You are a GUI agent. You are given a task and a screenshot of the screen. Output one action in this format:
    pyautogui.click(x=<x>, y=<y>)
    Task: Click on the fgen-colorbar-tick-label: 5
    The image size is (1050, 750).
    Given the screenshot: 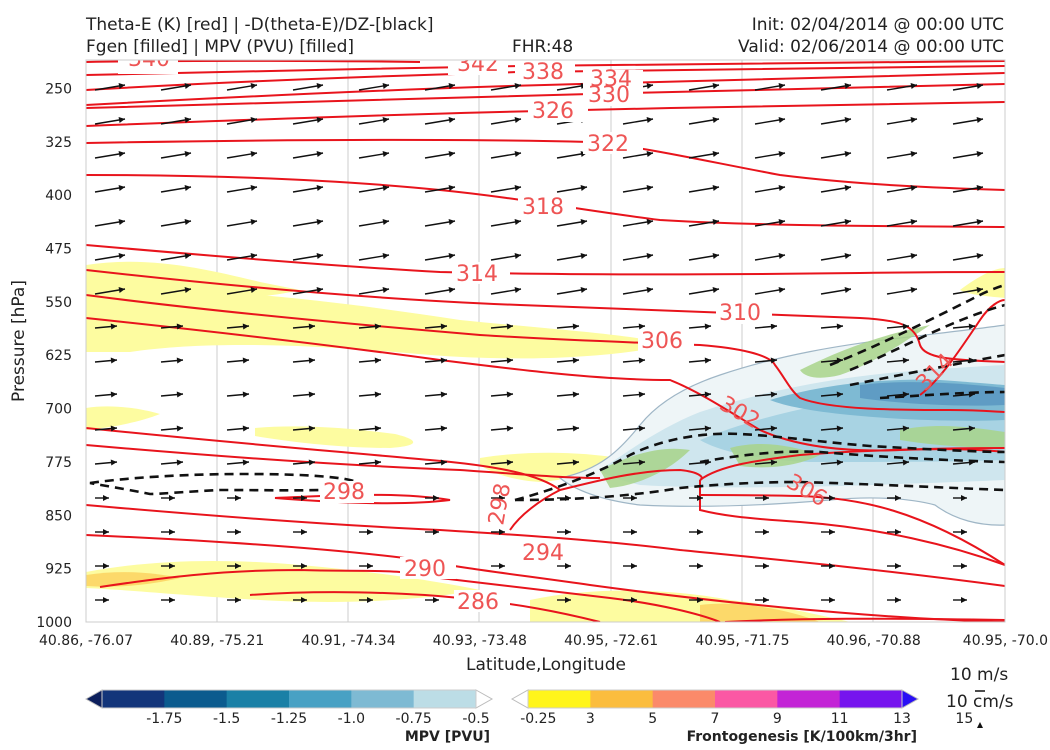 What is the action you would take?
    pyautogui.click(x=652, y=719)
    